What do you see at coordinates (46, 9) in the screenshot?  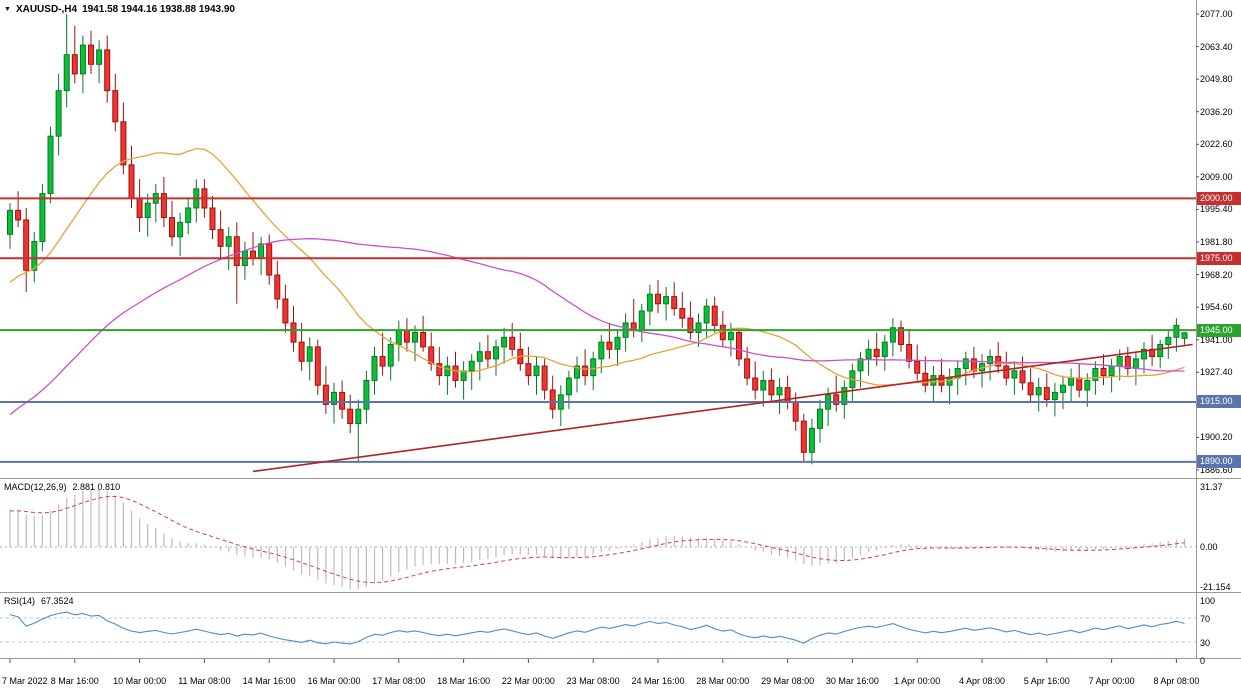 I see `symbol-timeframe-label: XAUUSD-,H4` at bounding box center [46, 9].